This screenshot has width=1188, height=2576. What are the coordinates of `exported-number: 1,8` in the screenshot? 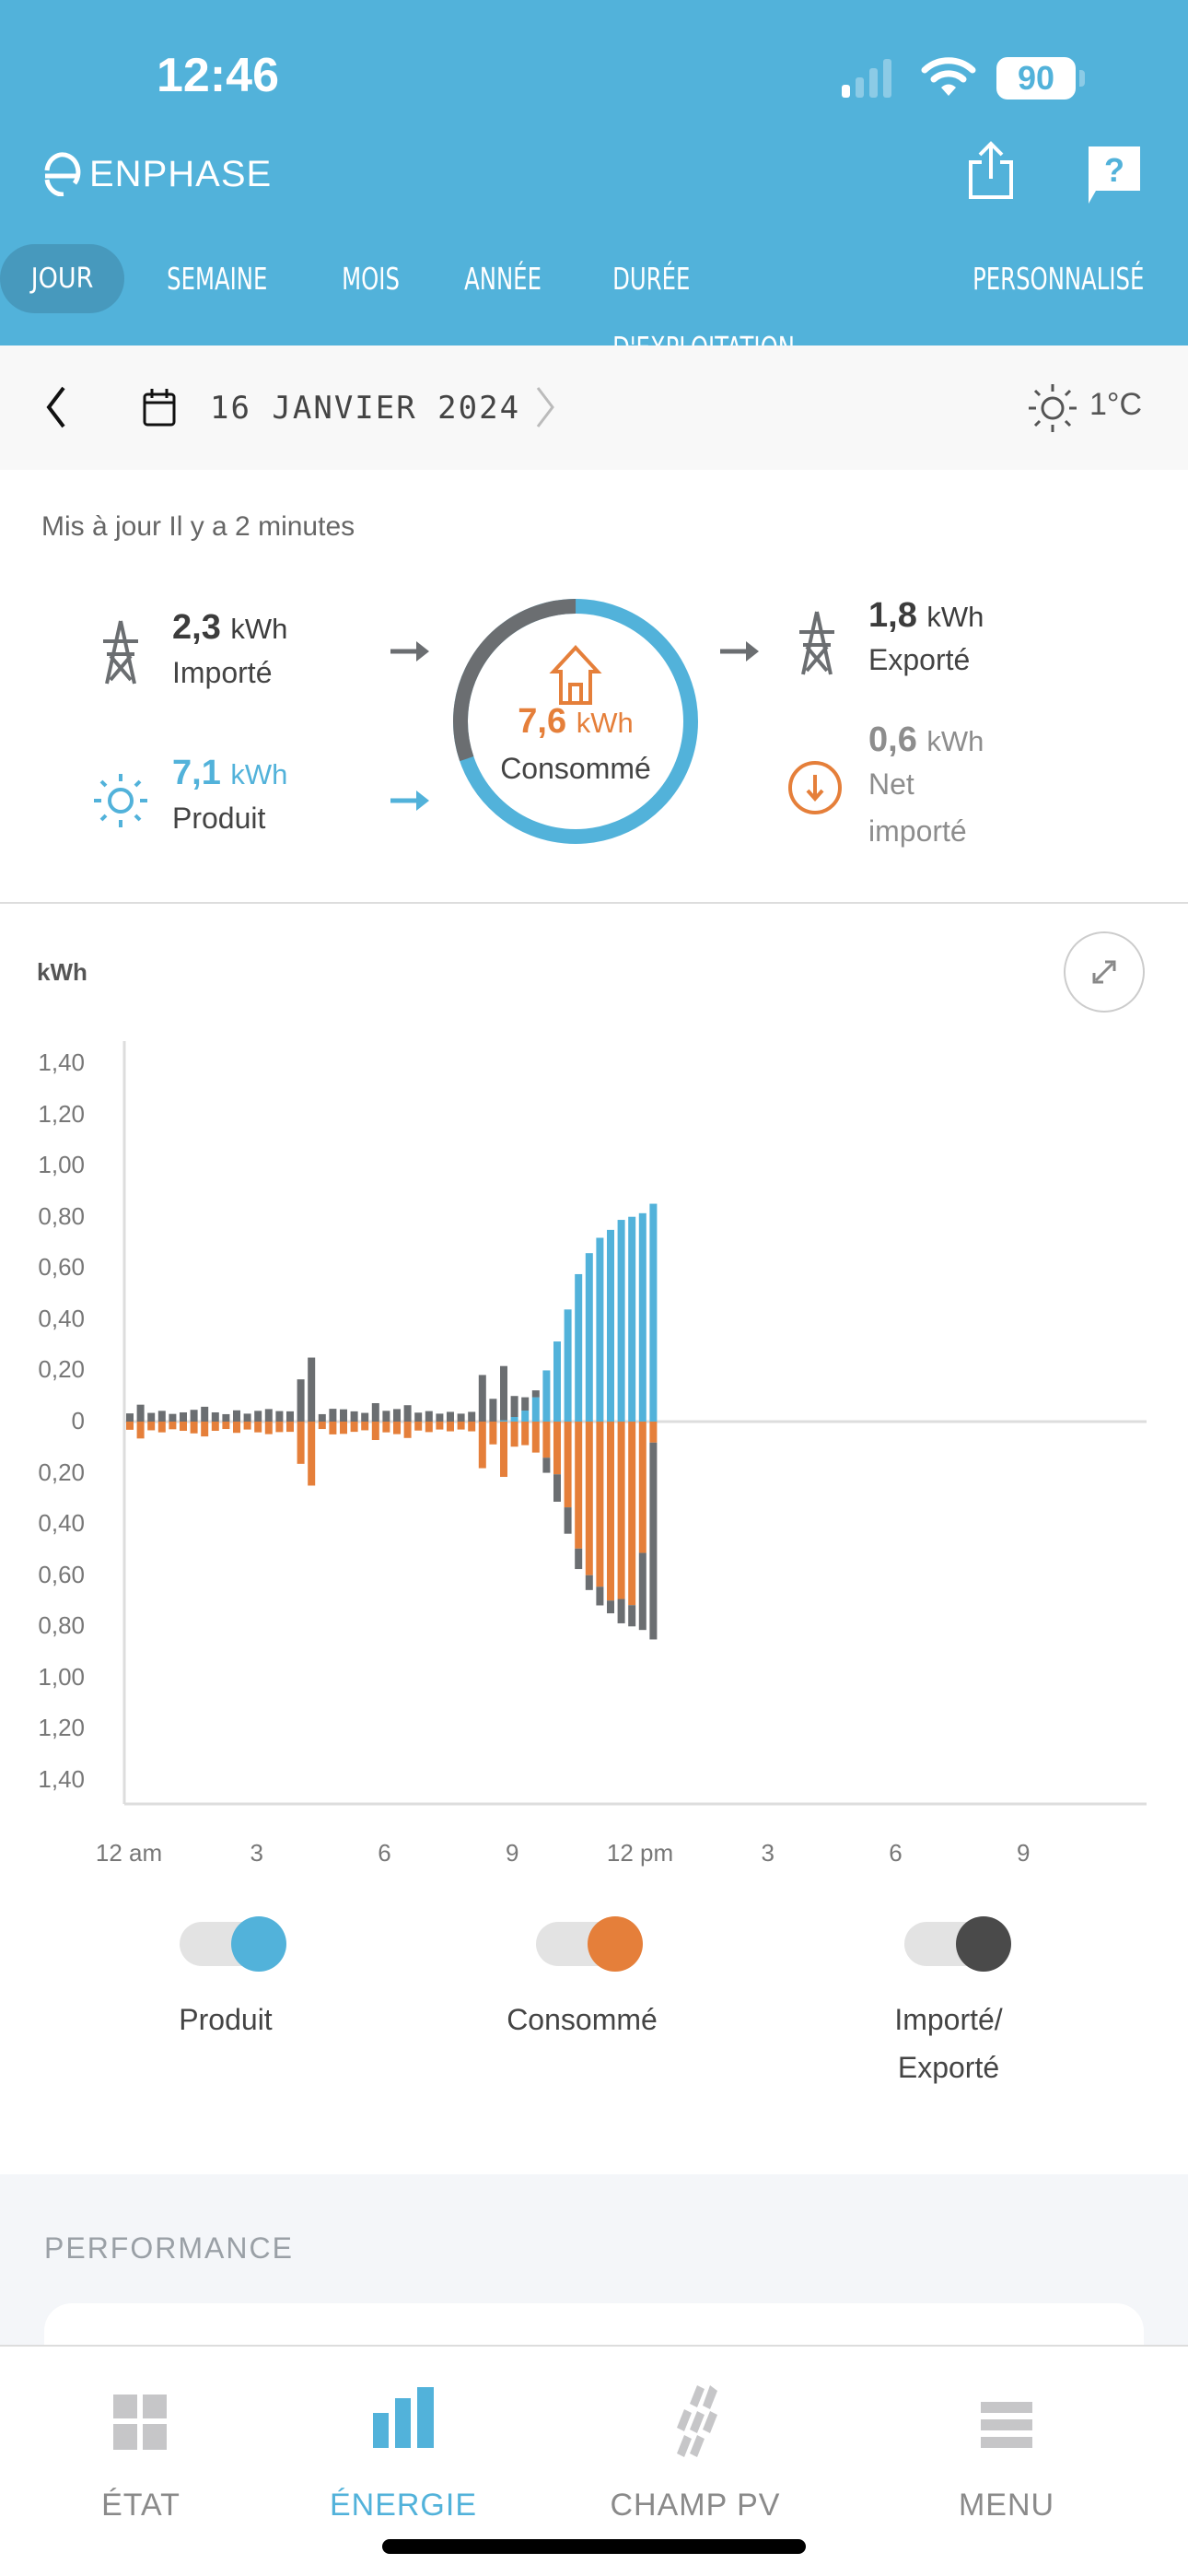 It's located at (892, 615).